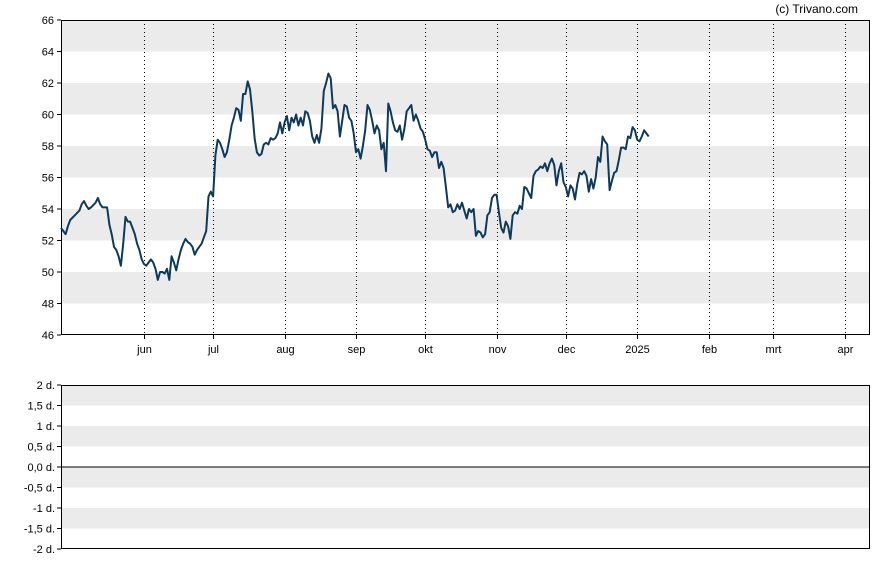 The height and width of the screenshot is (565, 888). Describe the element at coordinates (846, 350) in the screenshot. I see `x-tick-label: apr` at that location.